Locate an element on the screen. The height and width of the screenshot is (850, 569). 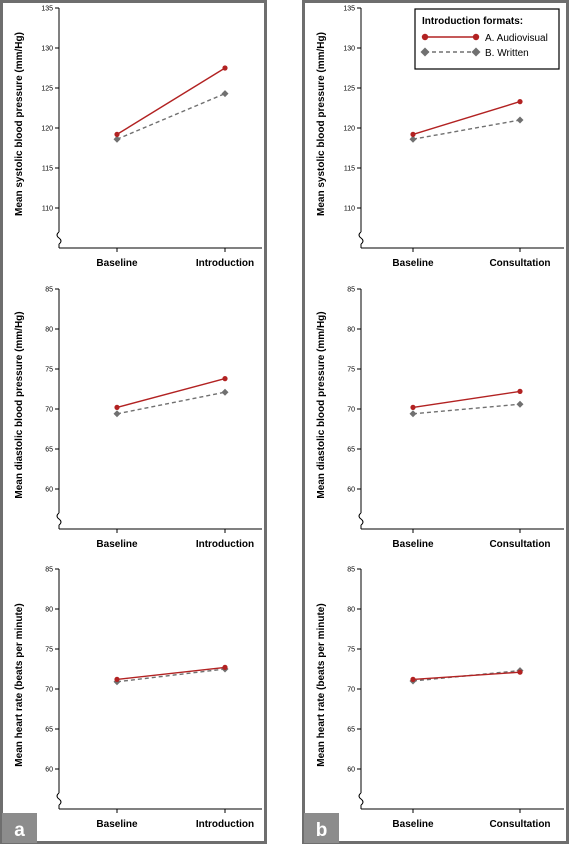
legend-marker-audiovisual is located at coordinates (425, 37).